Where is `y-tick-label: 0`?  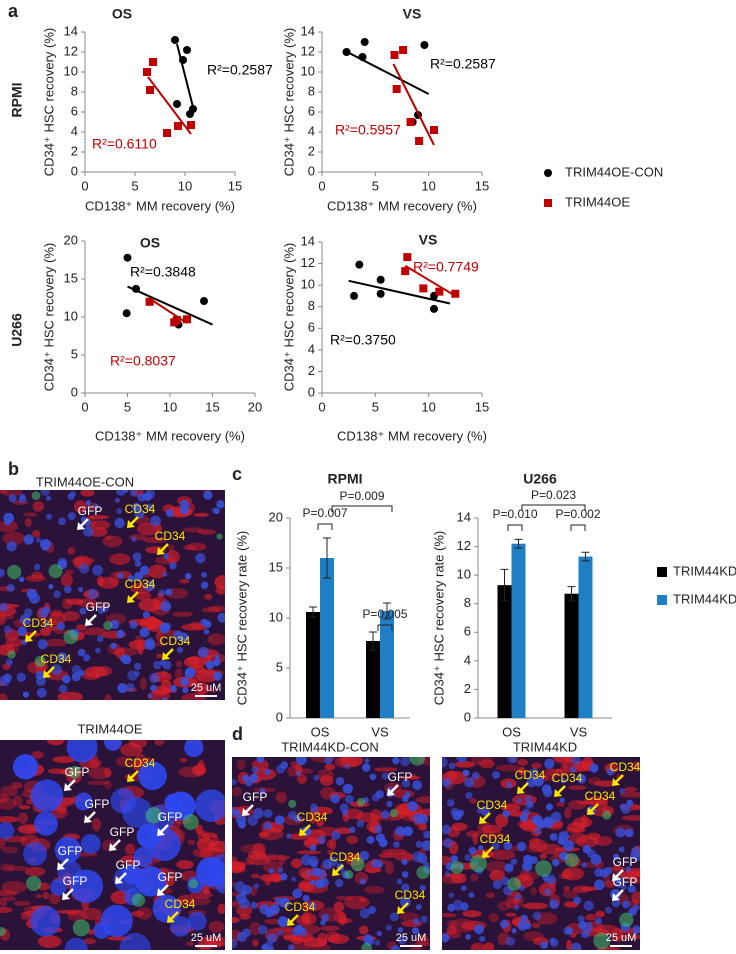
y-tick-label: 0 is located at coordinates (311, 170).